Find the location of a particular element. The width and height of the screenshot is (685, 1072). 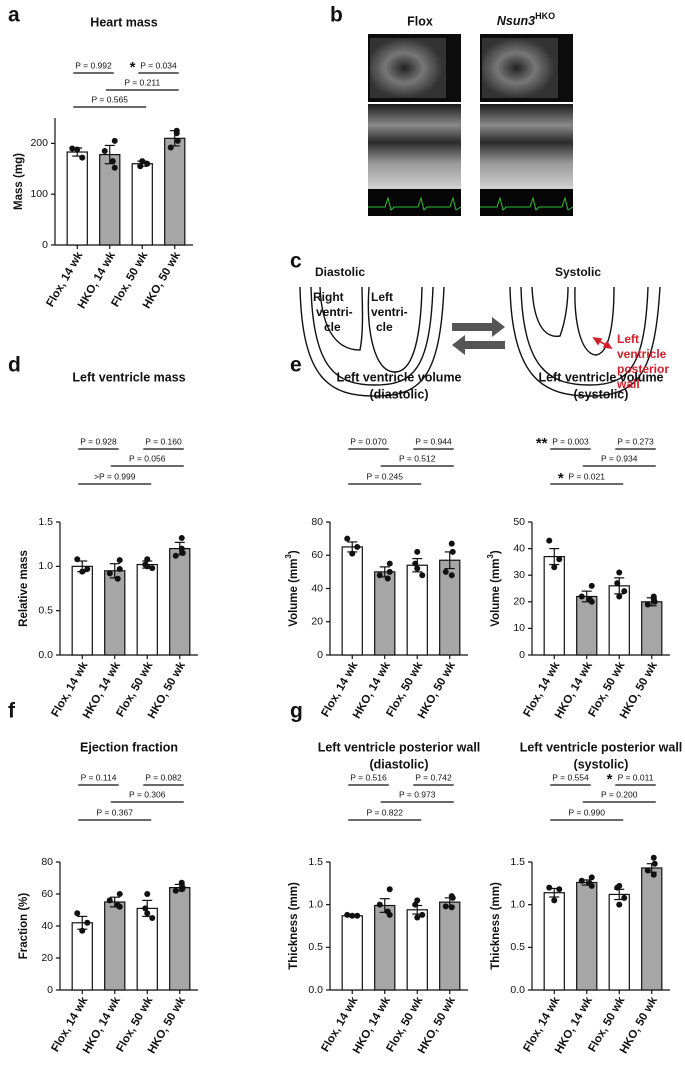

echo-label: Nsun3HKO is located at coordinates (526, 19).